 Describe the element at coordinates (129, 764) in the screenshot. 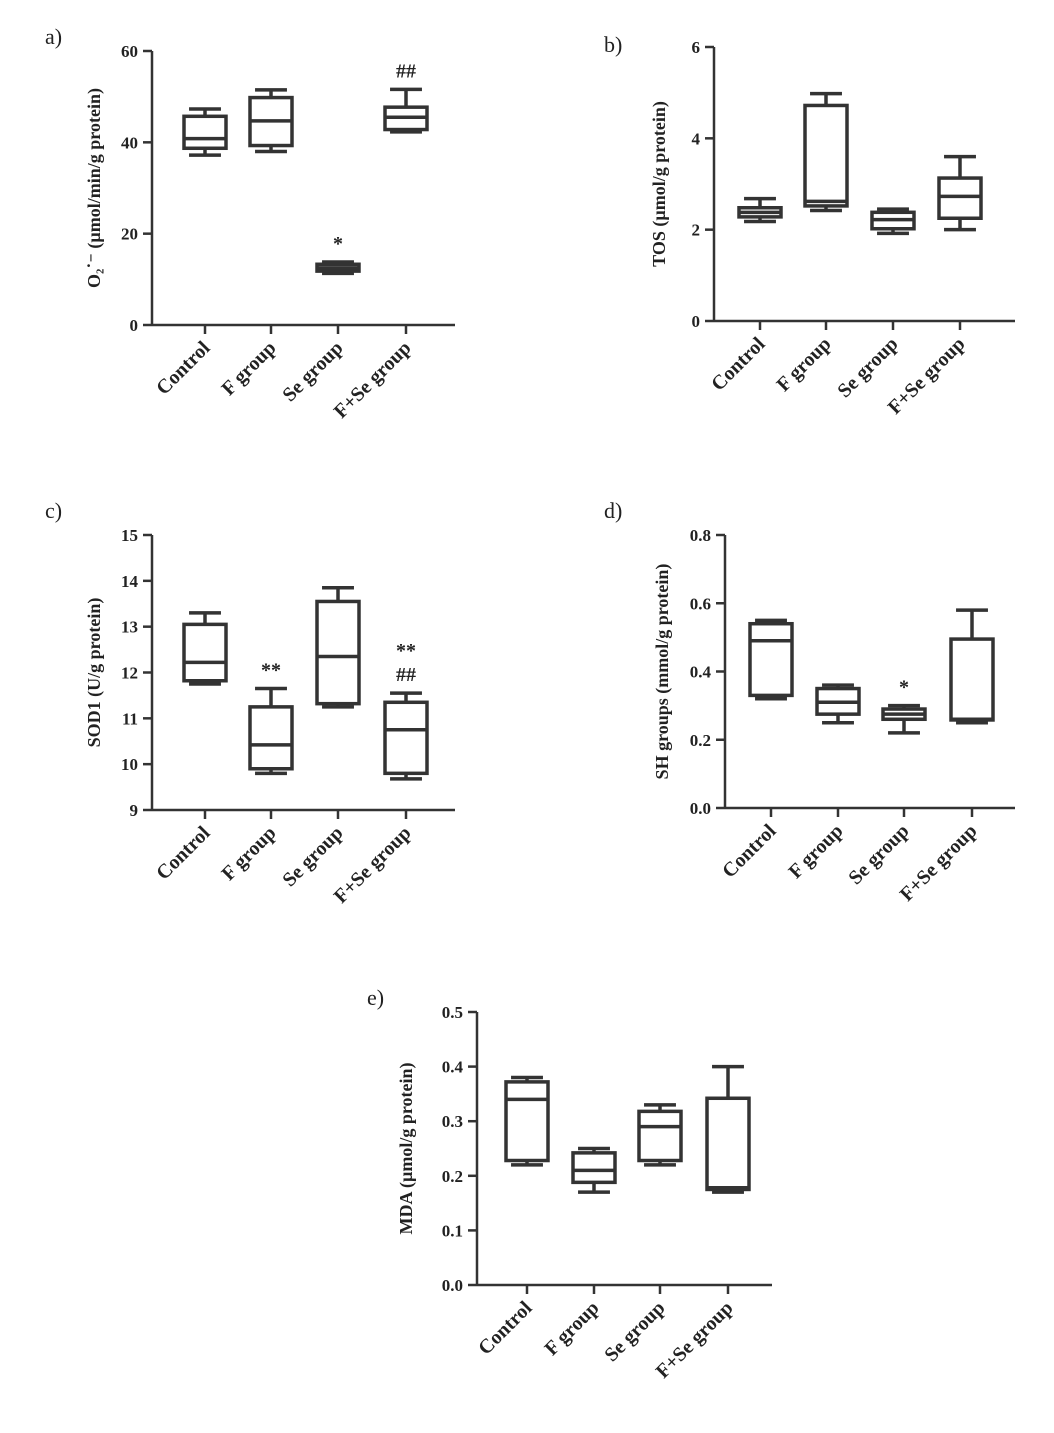

I see `y-tick-label: 10` at that location.